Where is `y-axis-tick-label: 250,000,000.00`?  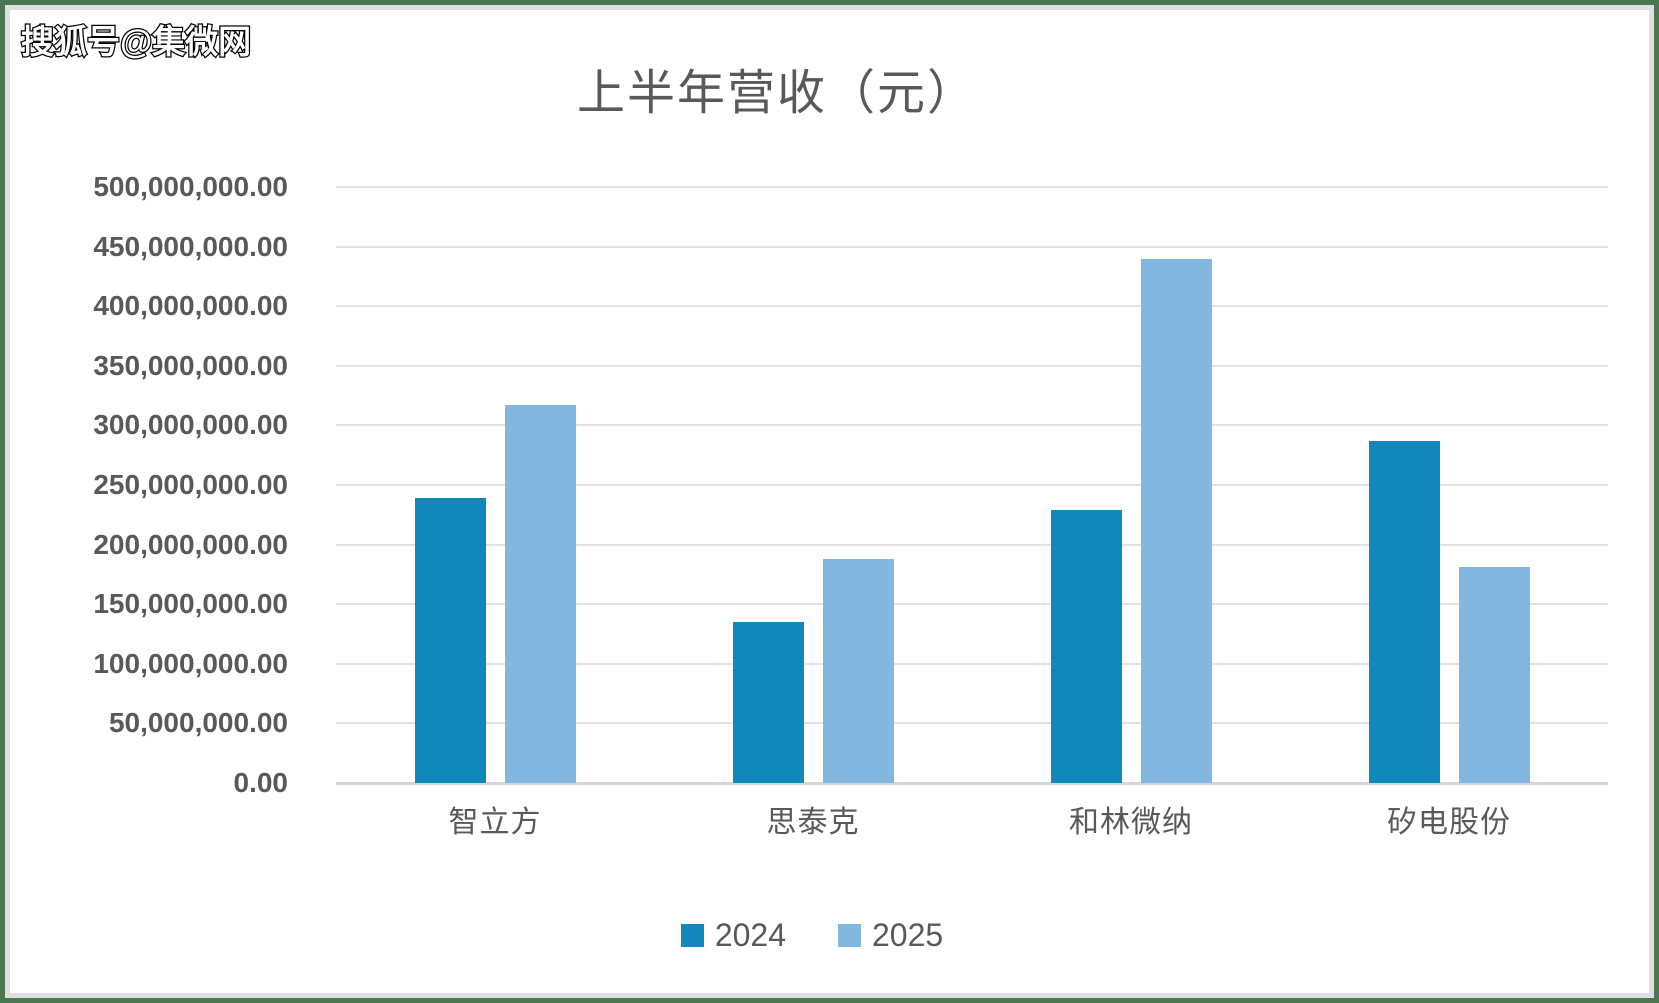 y-axis-tick-label: 250,000,000.00 is located at coordinates (190, 484).